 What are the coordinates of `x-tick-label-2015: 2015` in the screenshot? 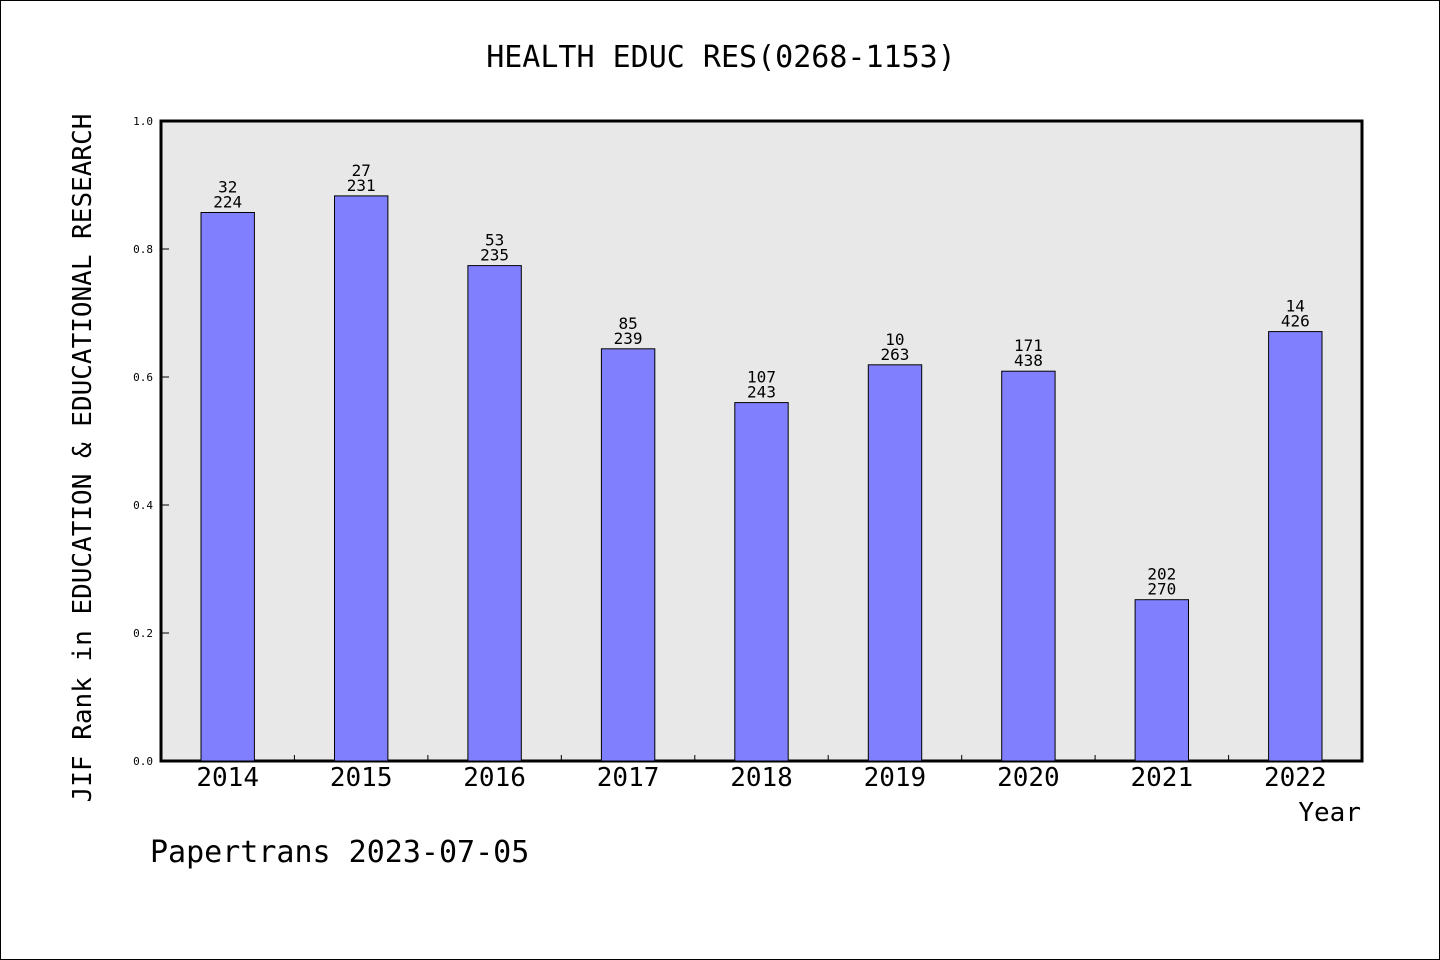 It's located at (361, 778).